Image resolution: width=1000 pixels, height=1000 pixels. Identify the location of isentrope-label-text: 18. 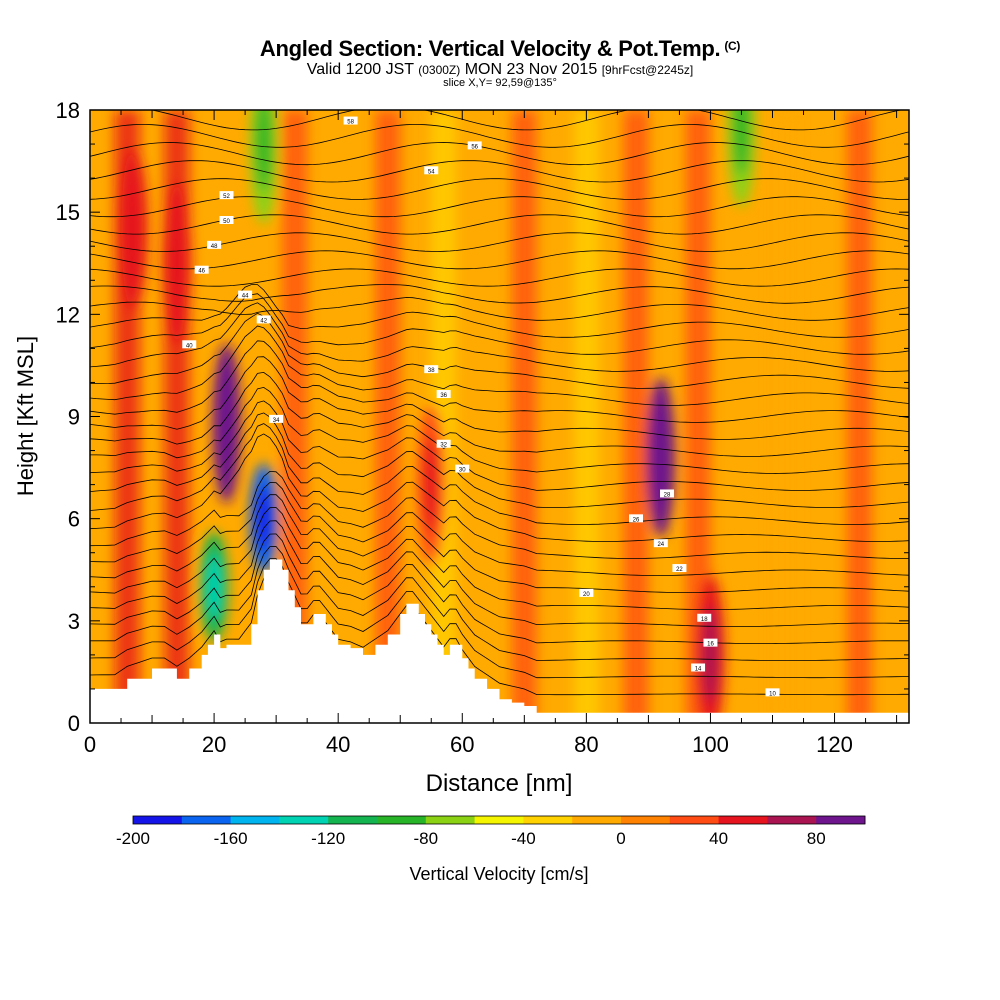
(704, 620).